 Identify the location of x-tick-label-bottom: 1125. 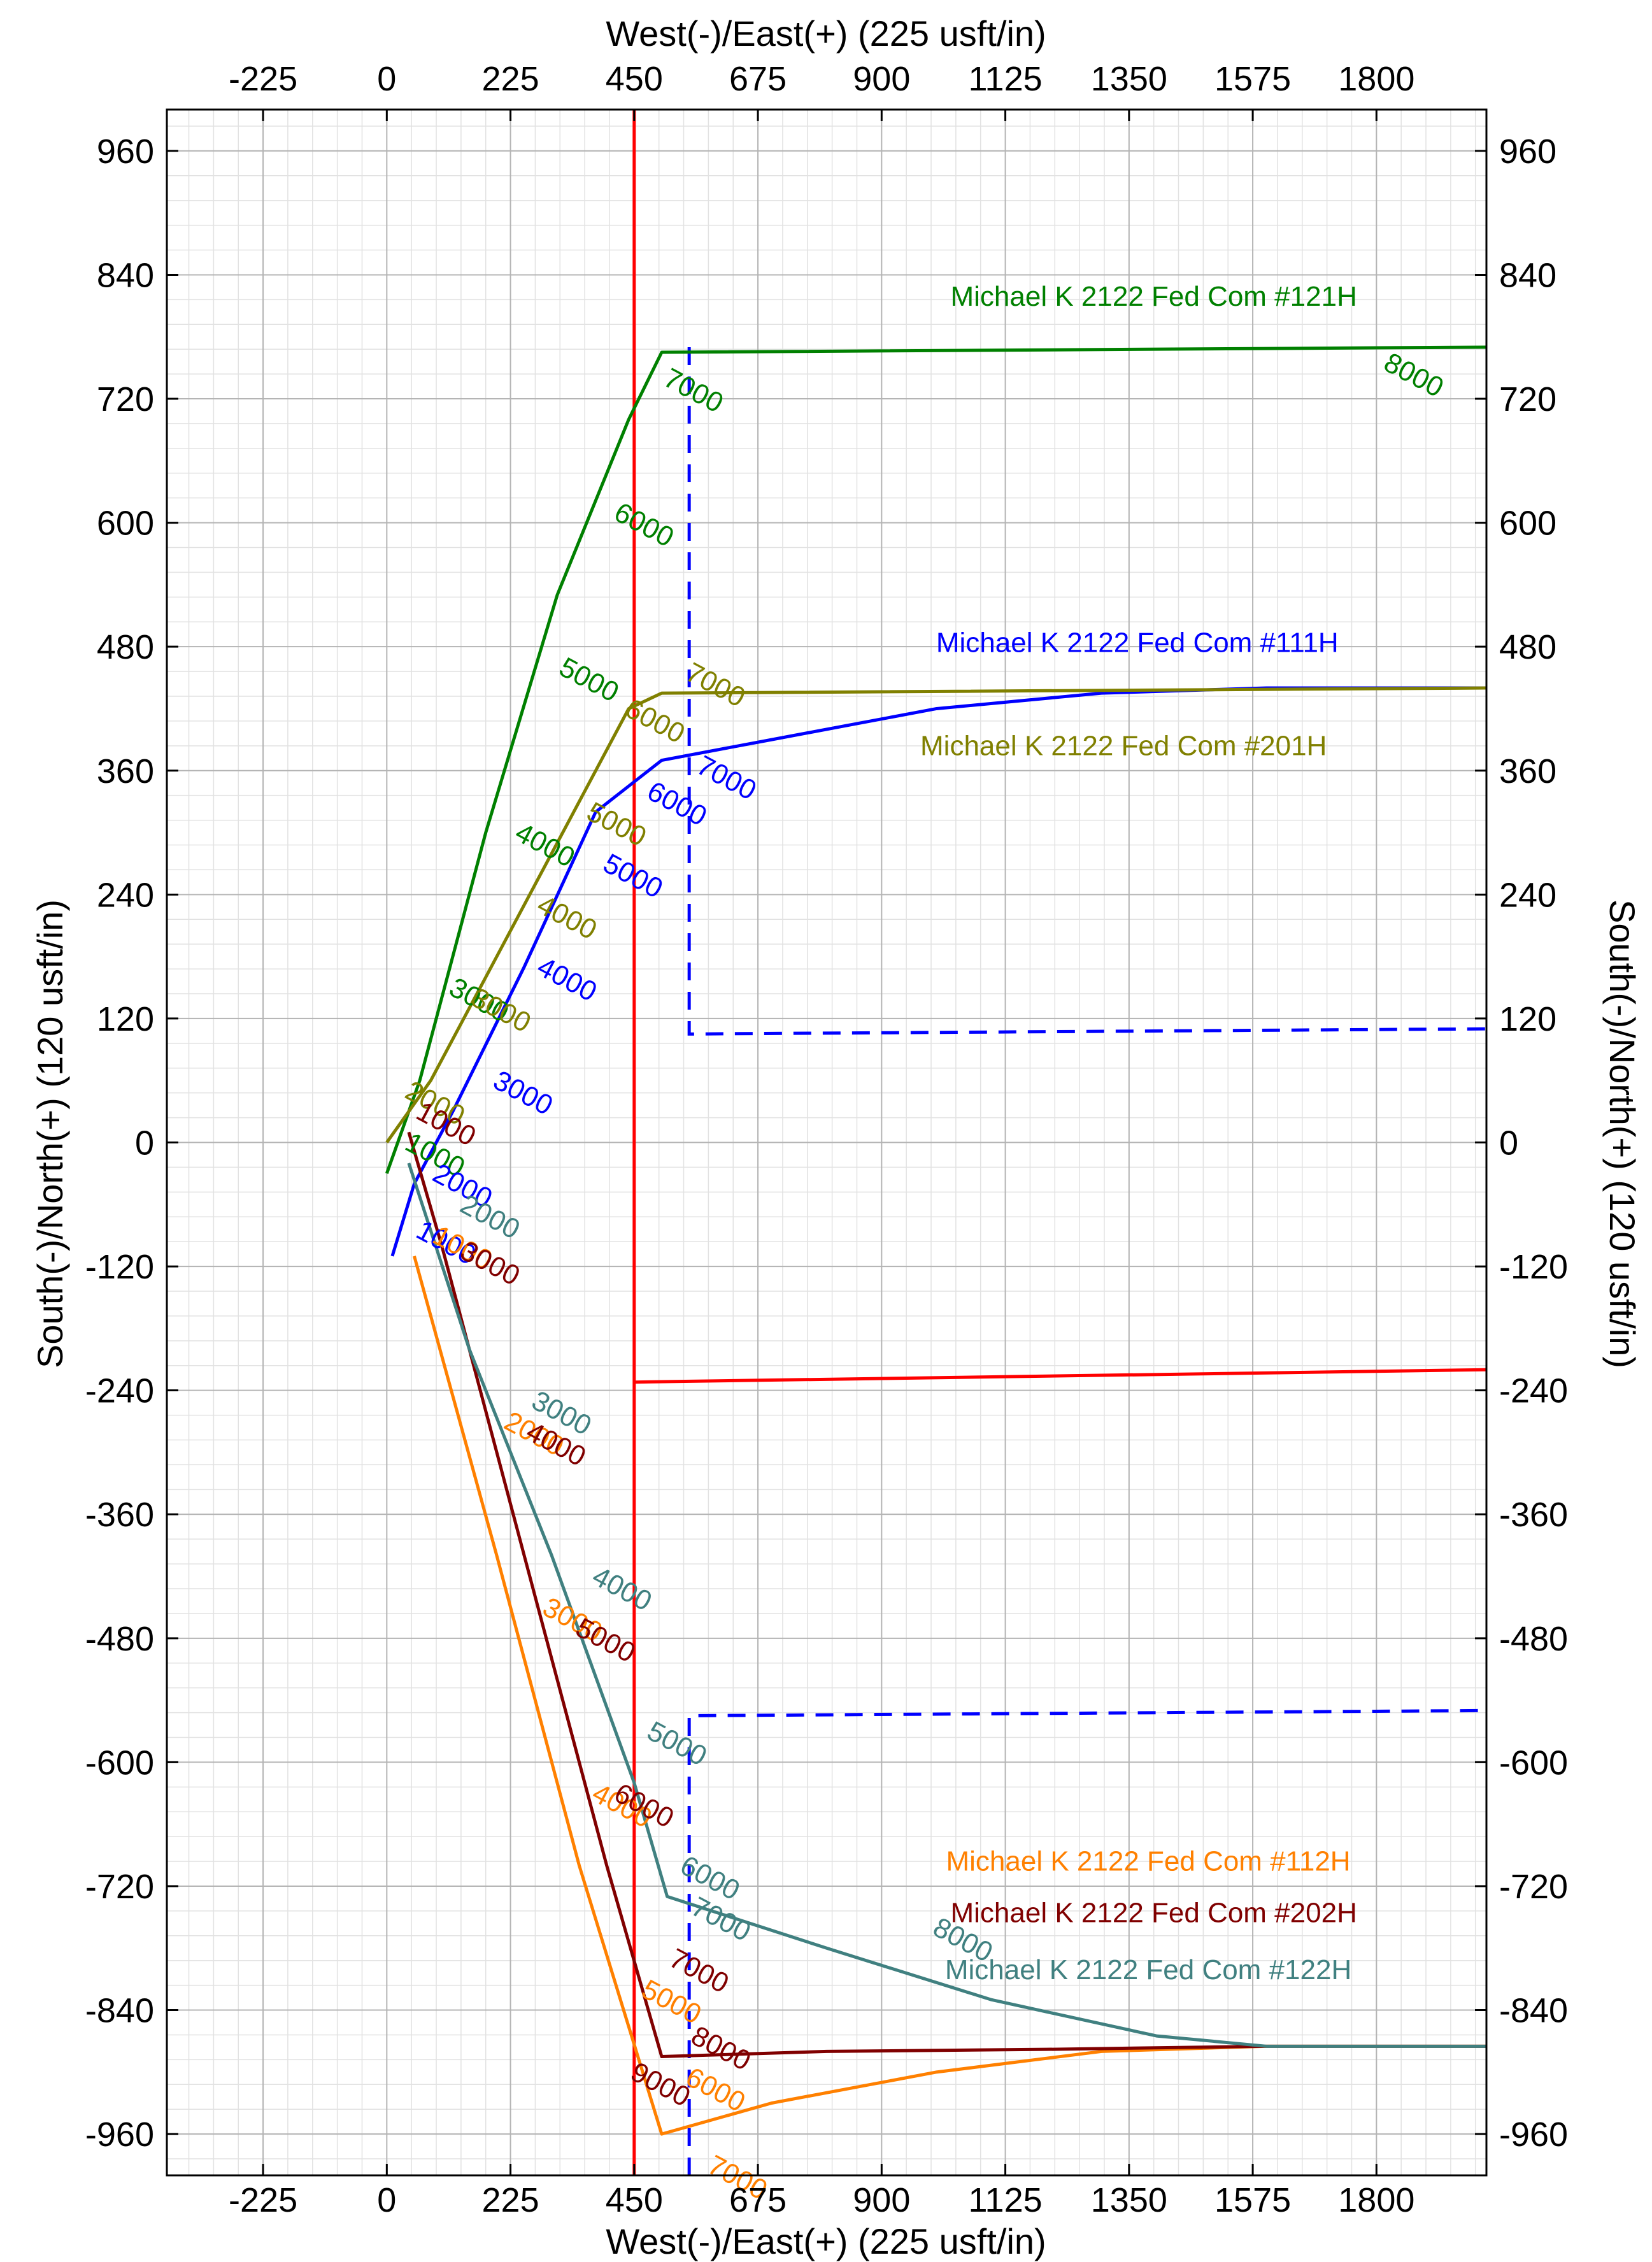
(1006, 2200).